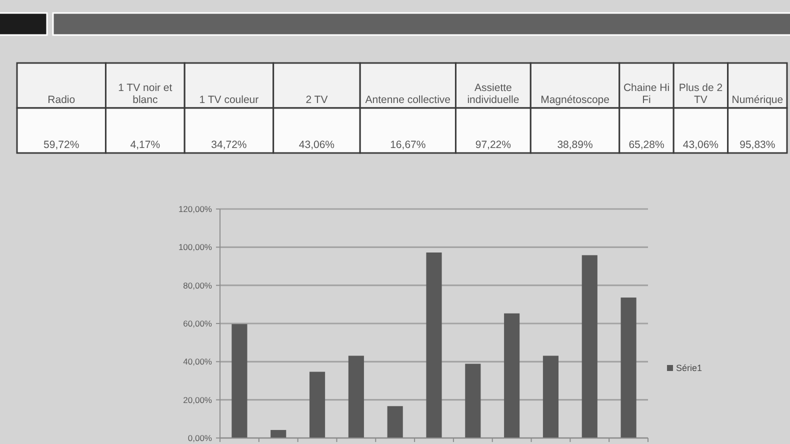 The image size is (790, 444). Describe the element at coordinates (62, 100) in the screenshot. I see `category-label: Radio` at that location.